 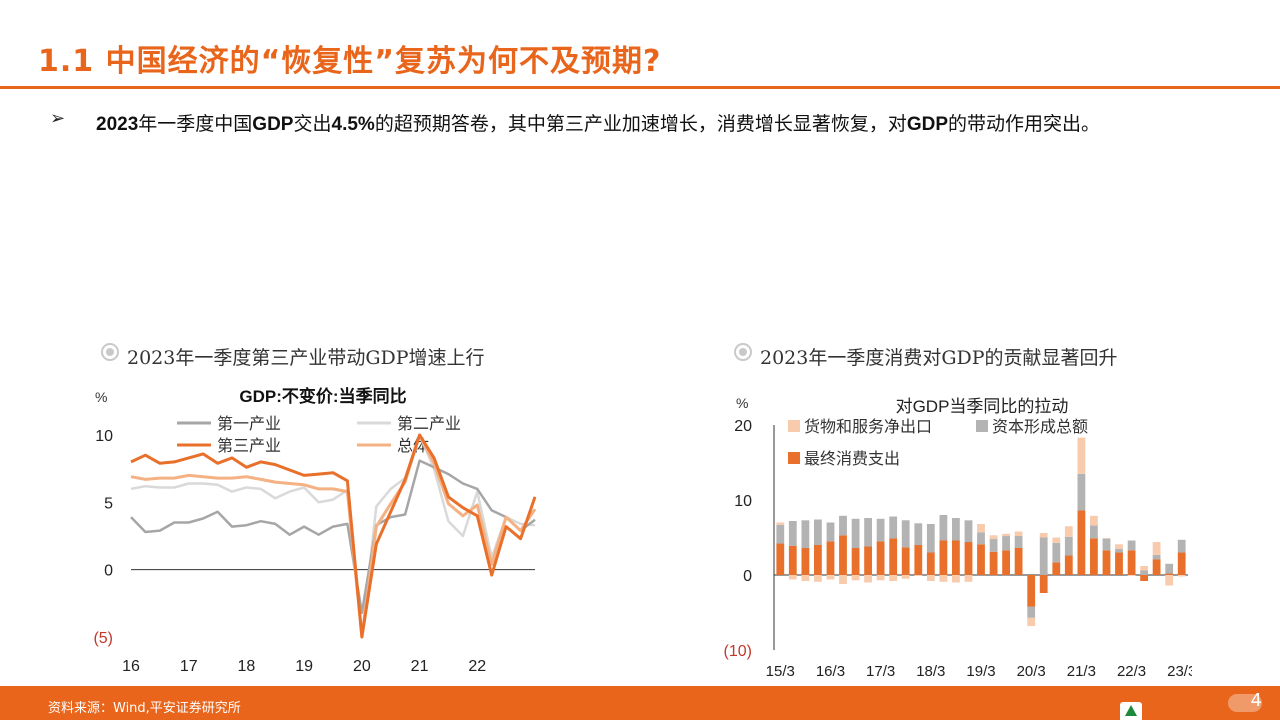 I want to click on footer-bar, so click(x=640, y=703).